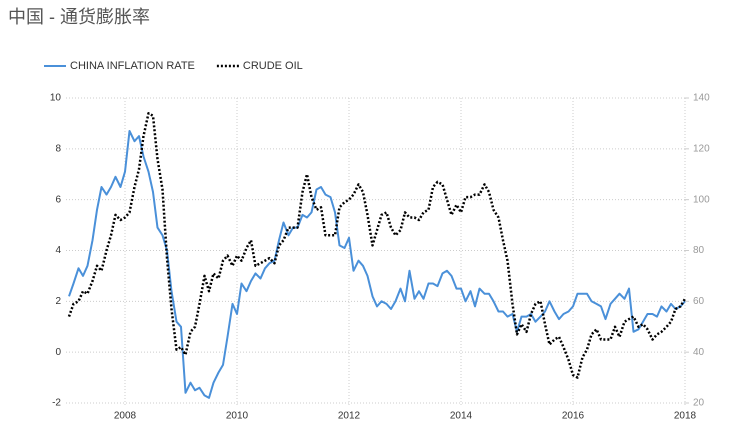  Describe the element at coordinates (573, 416) in the screenshot. I see `x-tick-label: 2016` at that location.